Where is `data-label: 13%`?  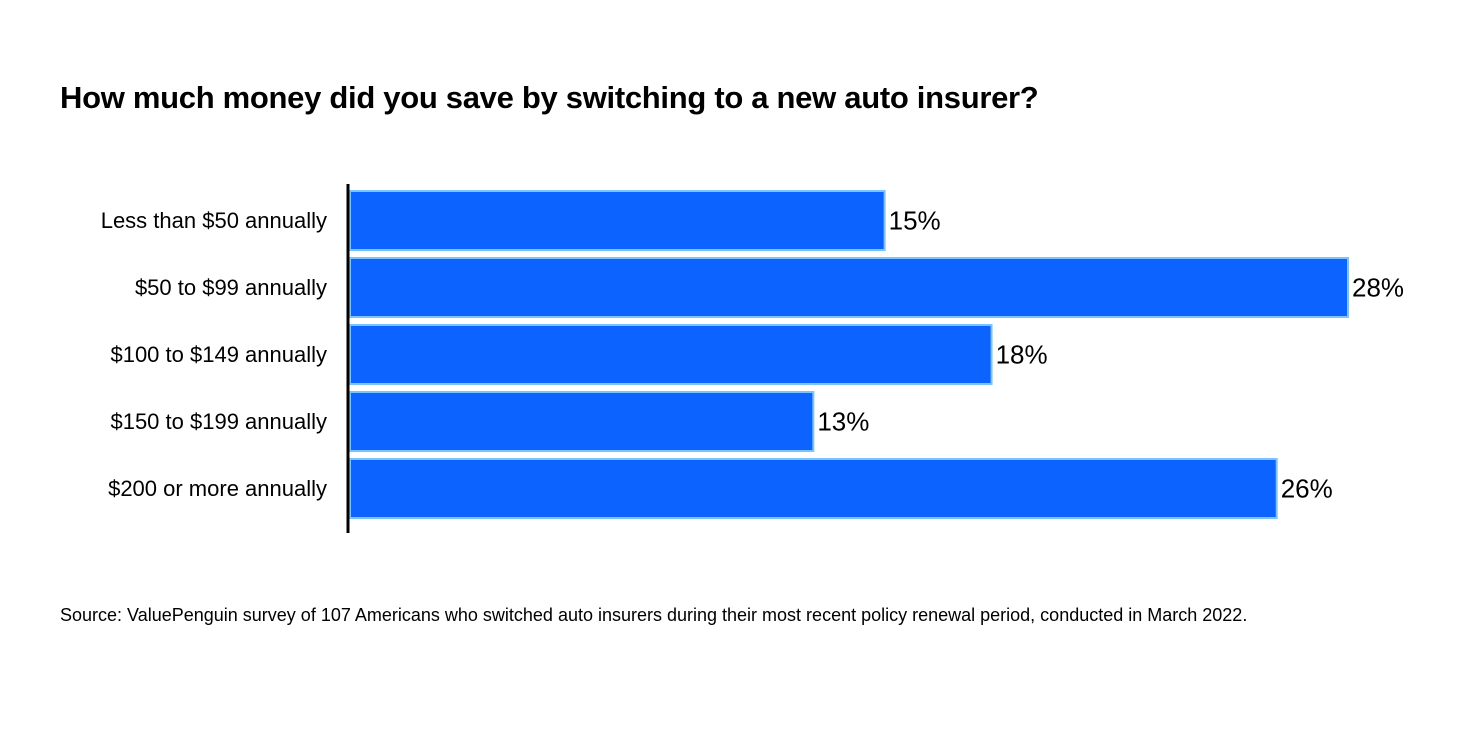 data-label: 13% is located at coordinates (843, 422).